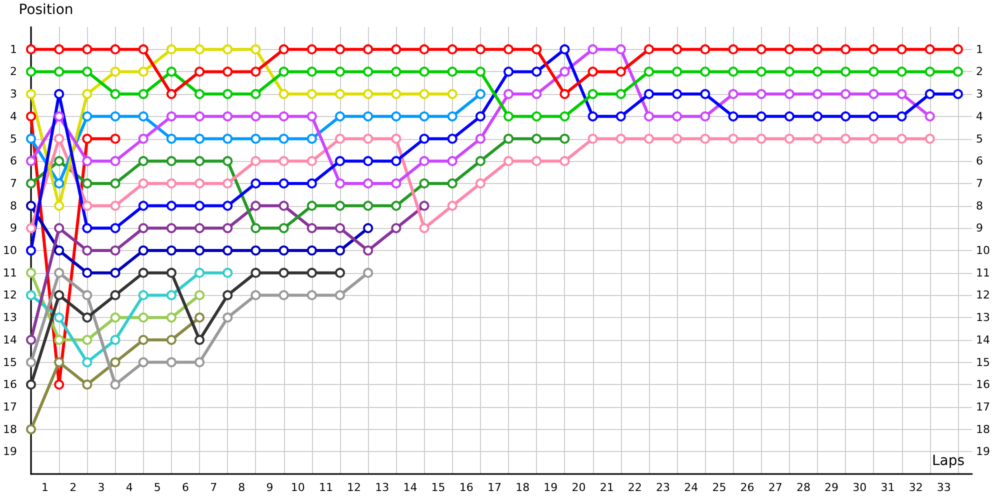 The height and width of the screenshot is (500, 1000). Describe the element at coordinates (13, 205) in the screenshot. I see `y-tick-label: 8` at that location.